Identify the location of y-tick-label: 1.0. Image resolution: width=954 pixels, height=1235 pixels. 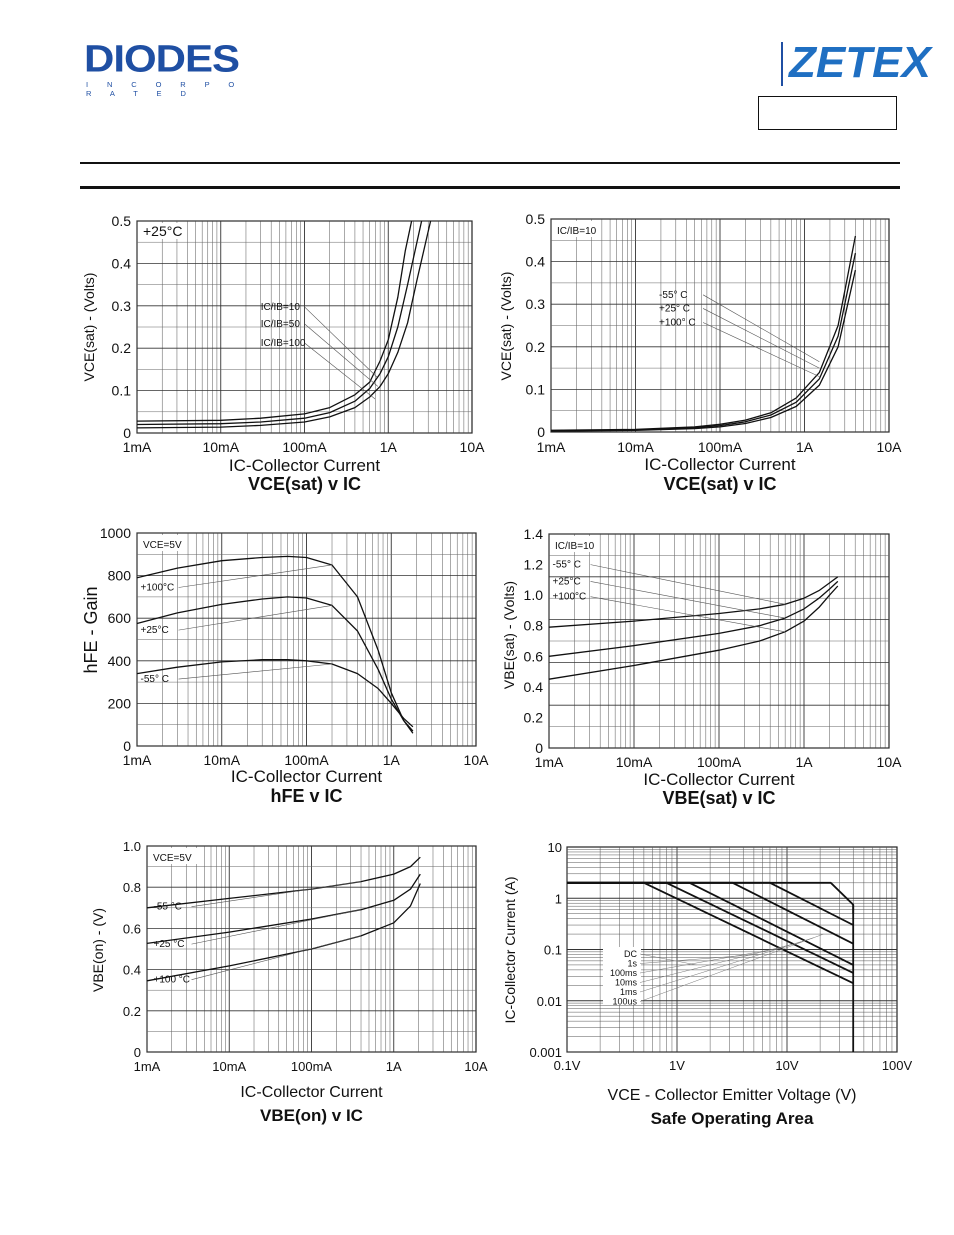
(534, 595).